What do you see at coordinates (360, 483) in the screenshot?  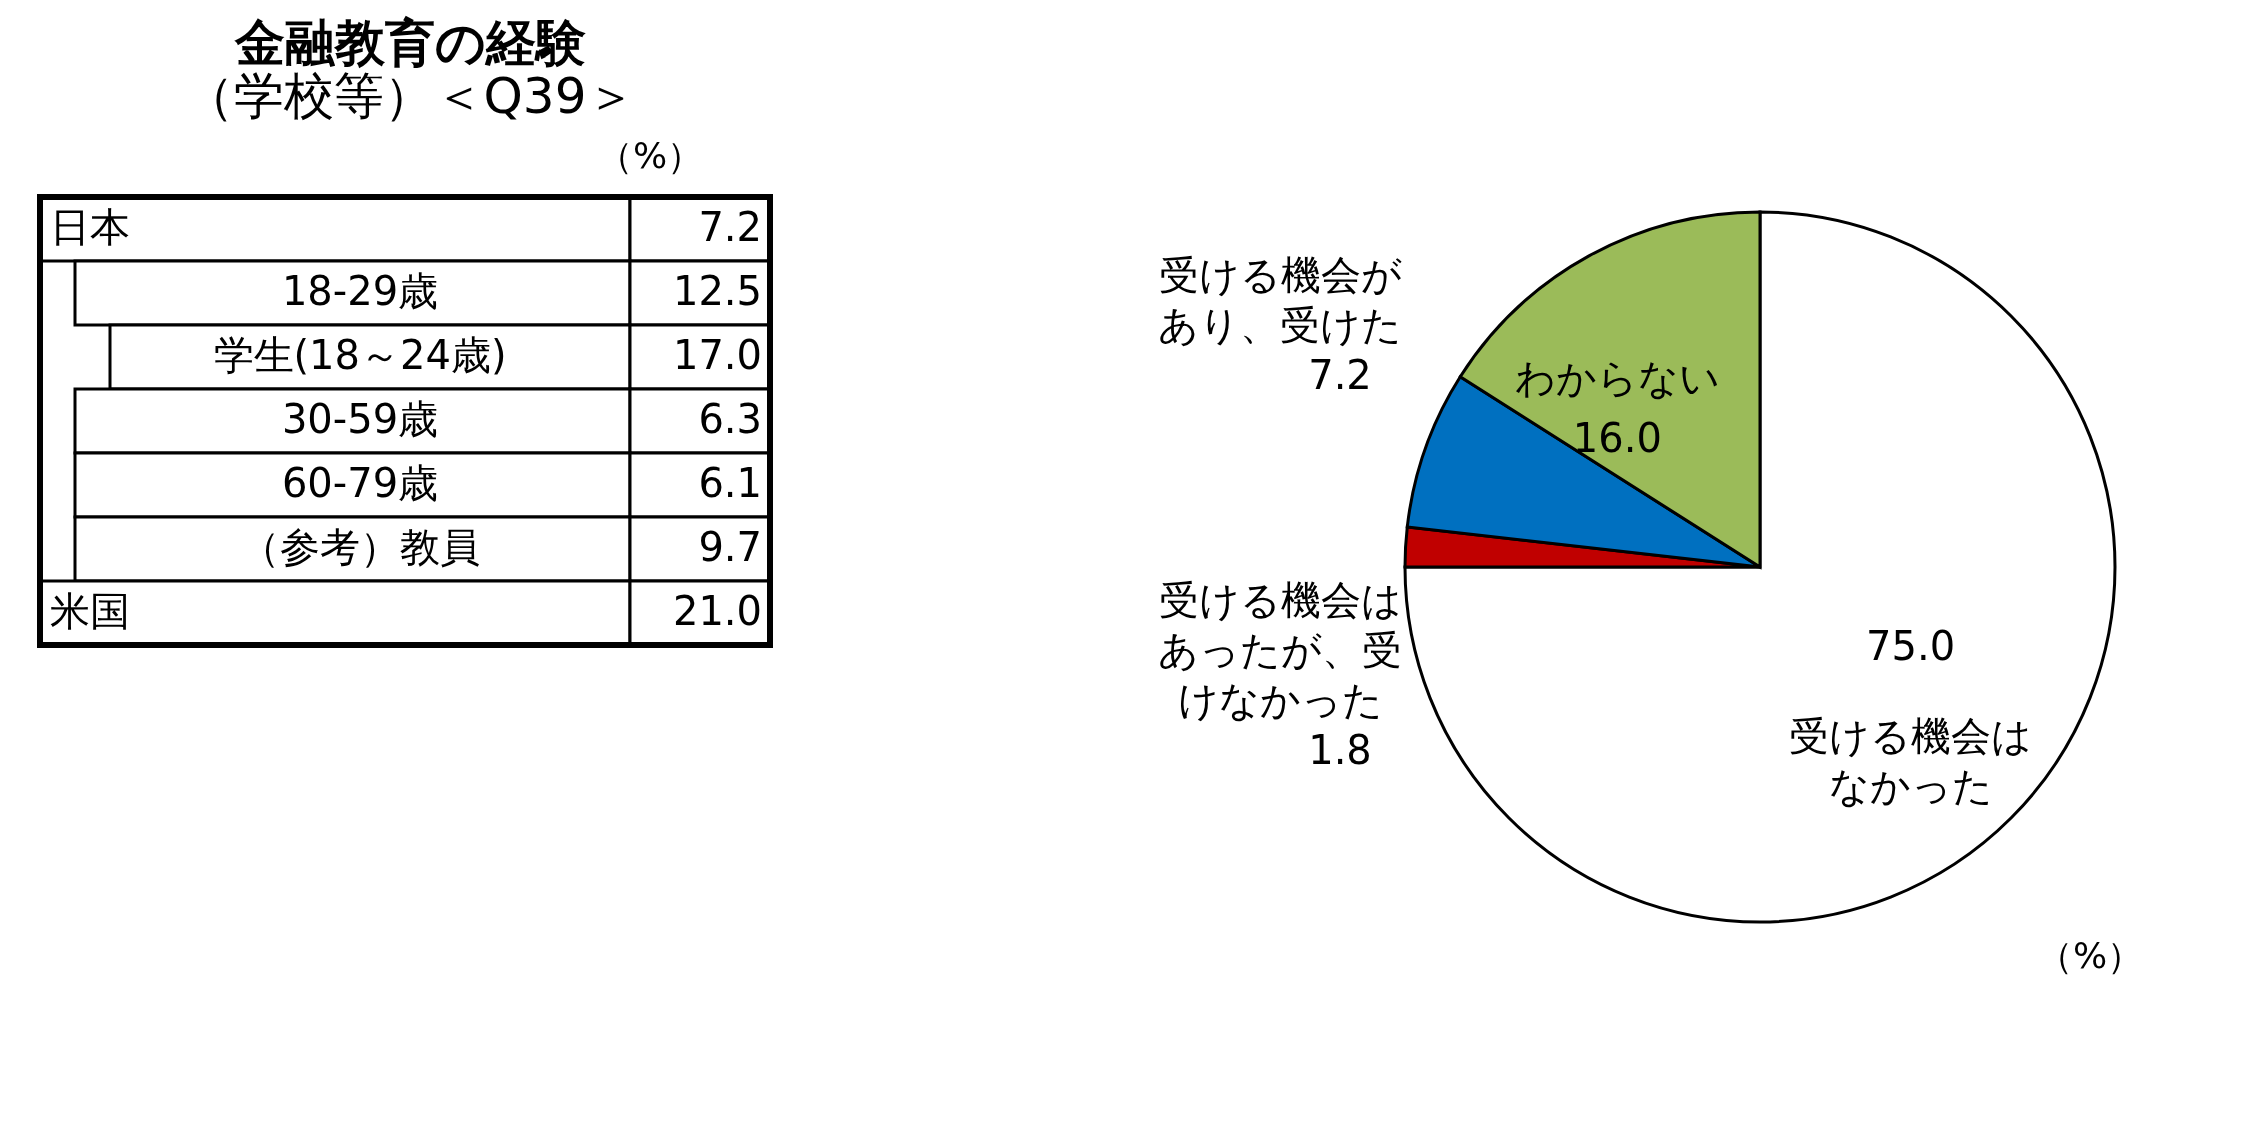 I see `category-label: 60-79歳` at bounding box center [360, 483].